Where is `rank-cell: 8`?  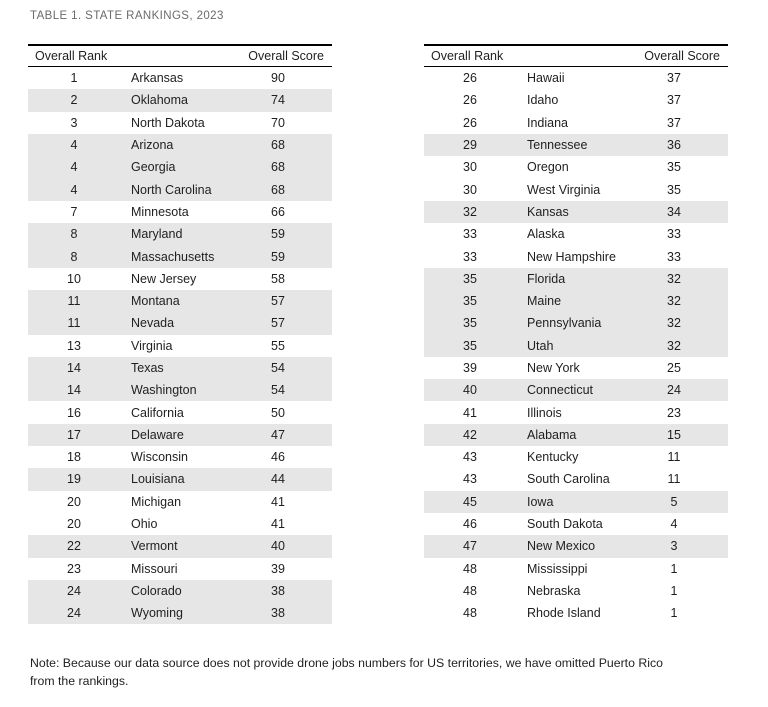
rank-cell: 8 is located at coordinates (74, 234).